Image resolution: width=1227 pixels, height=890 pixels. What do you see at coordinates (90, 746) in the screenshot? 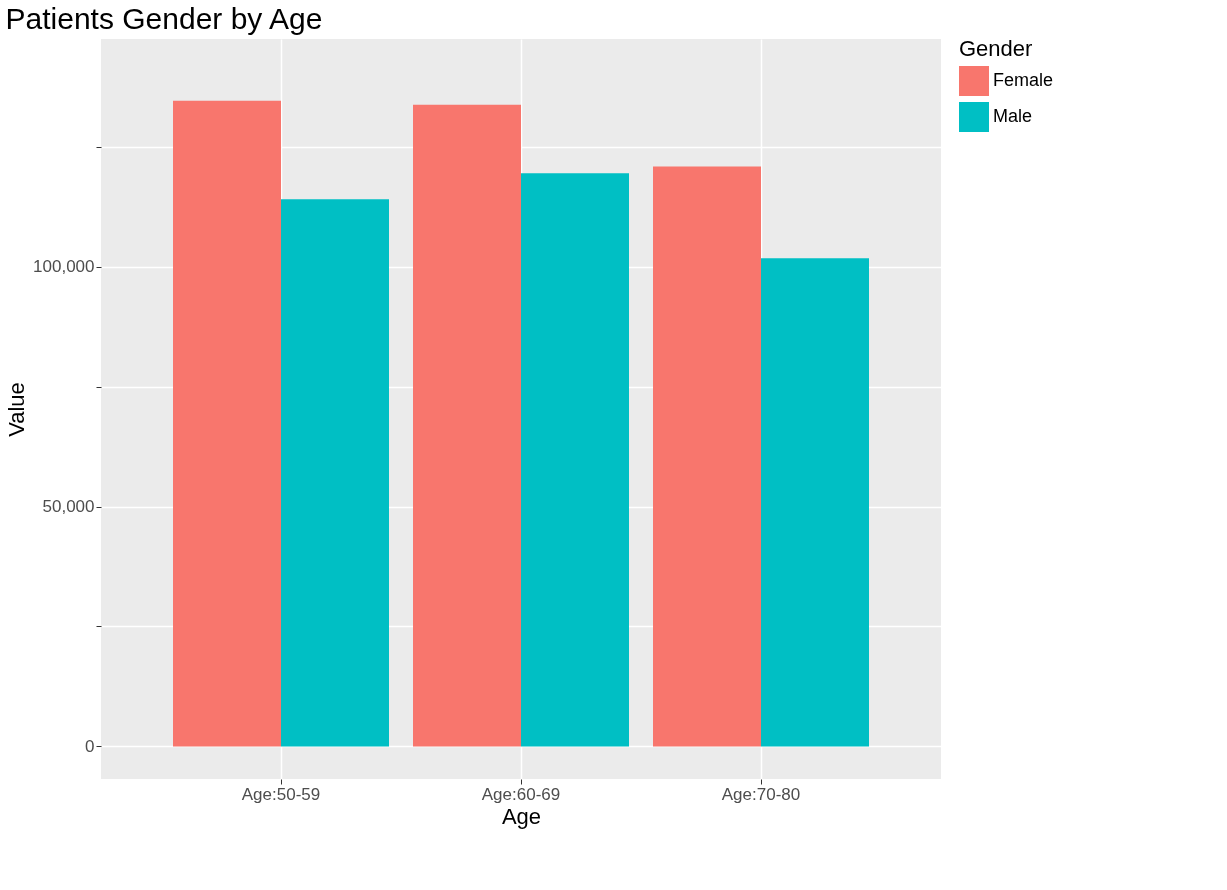
I see `y-tick-label: 0` at bounding box center [90, 746].